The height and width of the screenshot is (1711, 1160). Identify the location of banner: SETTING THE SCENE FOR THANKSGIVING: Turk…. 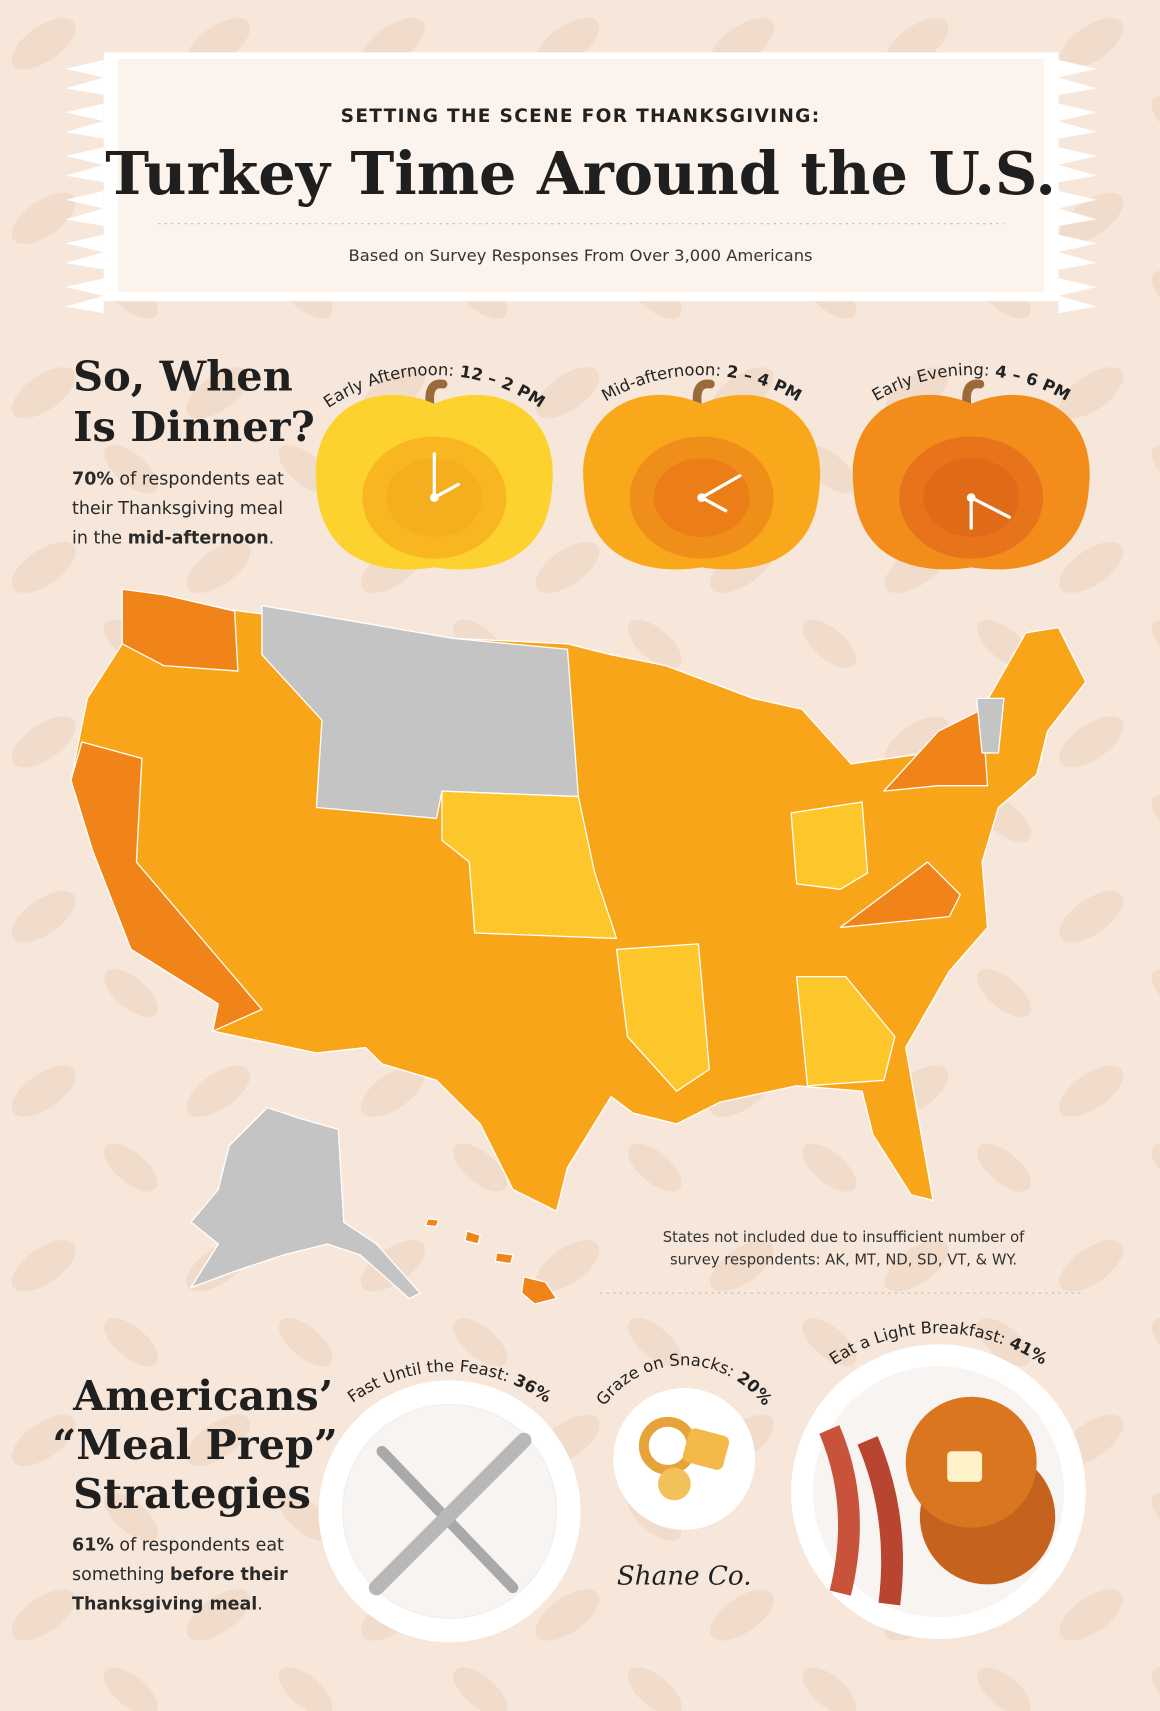
(581, 183).